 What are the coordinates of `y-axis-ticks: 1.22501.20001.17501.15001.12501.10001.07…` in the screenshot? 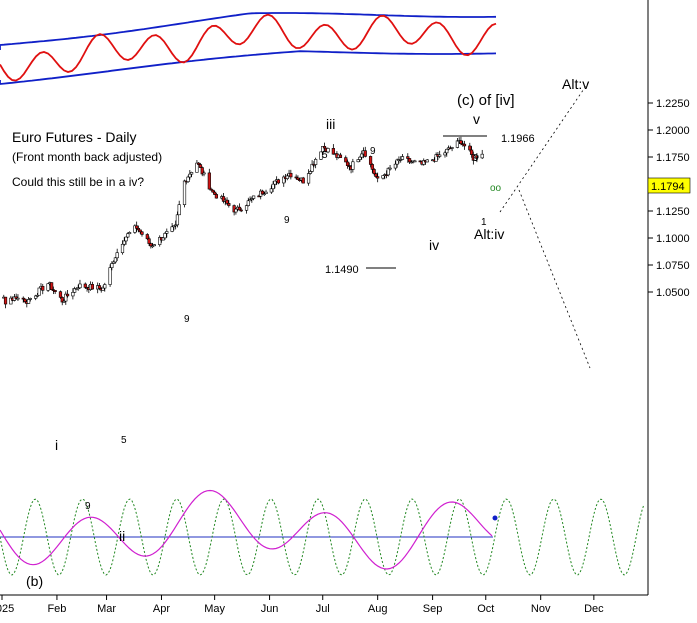 It's located at (669, 198).